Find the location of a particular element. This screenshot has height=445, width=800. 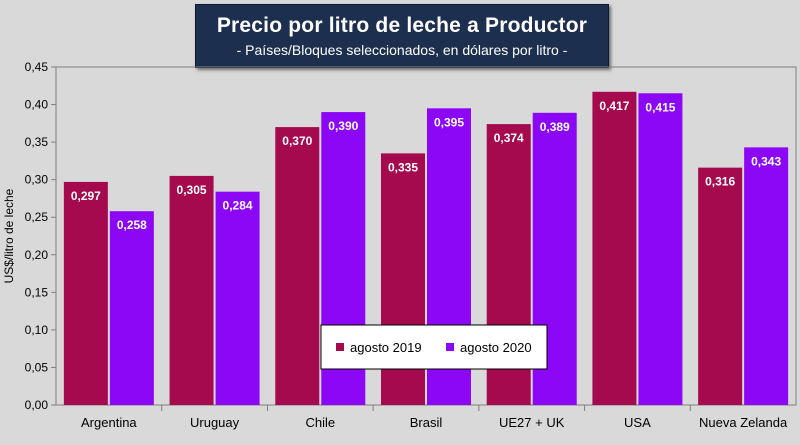

data-label: 0,415 is located at coordinates (660, 107).